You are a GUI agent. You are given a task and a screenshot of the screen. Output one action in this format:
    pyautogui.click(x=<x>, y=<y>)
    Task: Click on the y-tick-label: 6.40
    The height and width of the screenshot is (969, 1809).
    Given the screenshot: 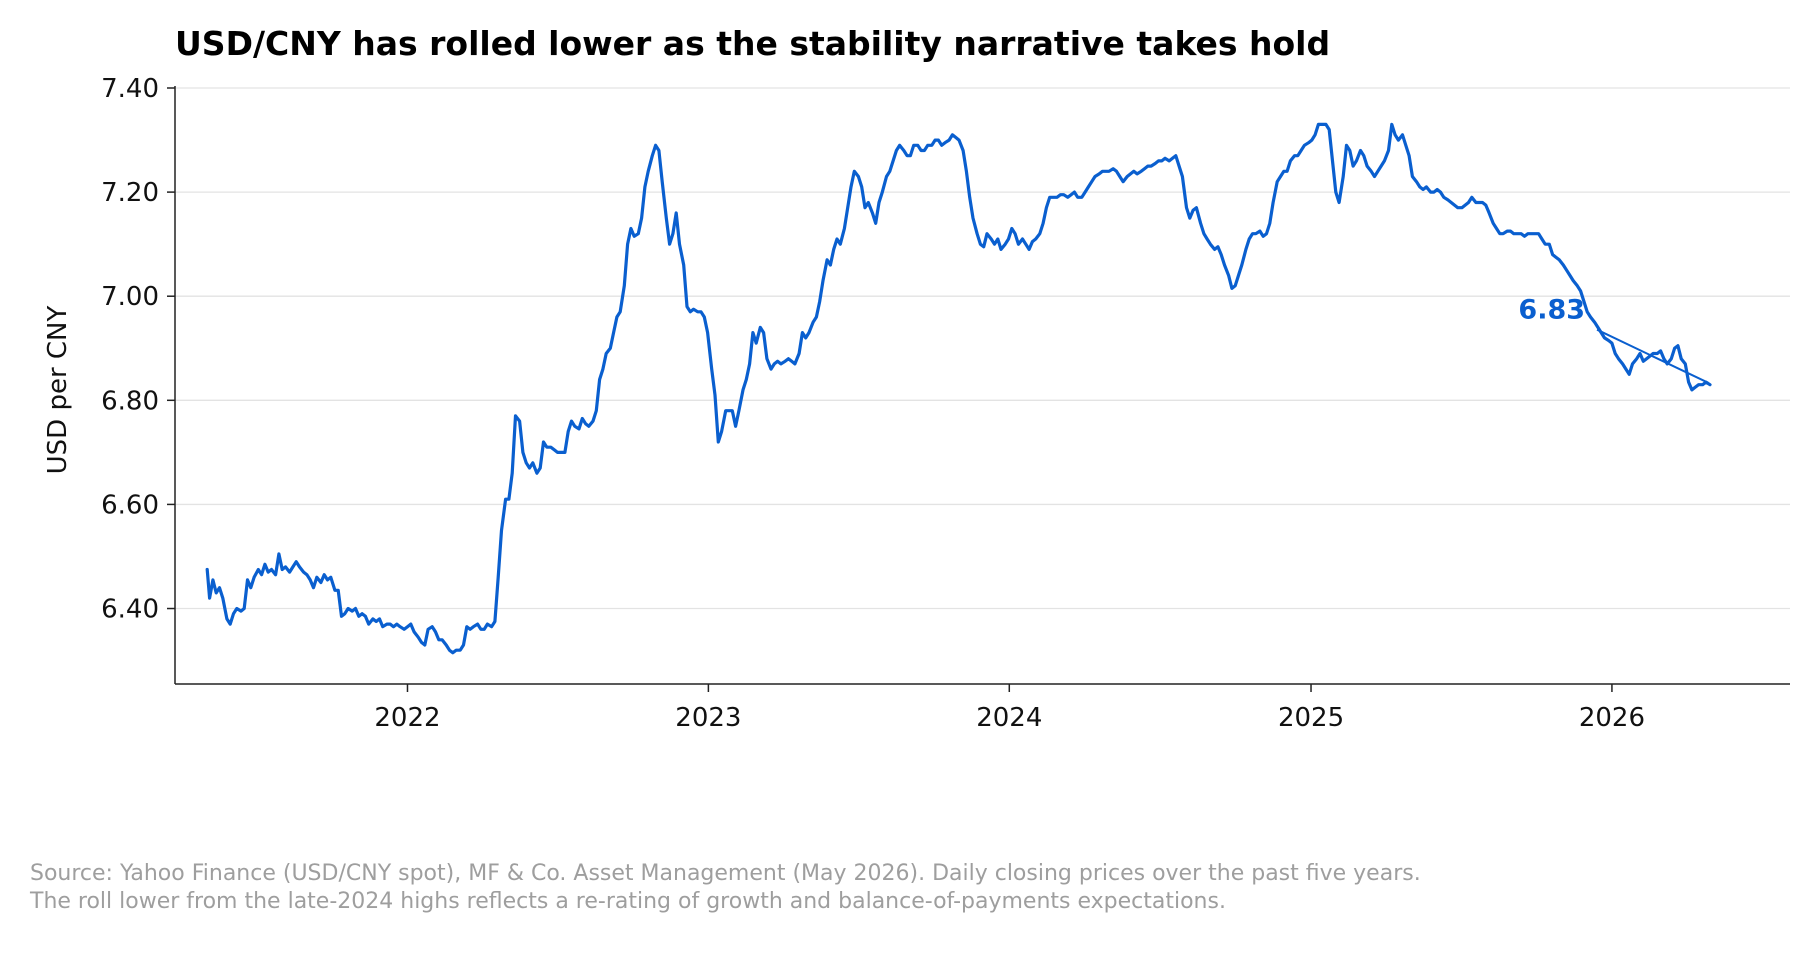 What is the action you would take?
    pyautogui.click(x=130, y=610)
    